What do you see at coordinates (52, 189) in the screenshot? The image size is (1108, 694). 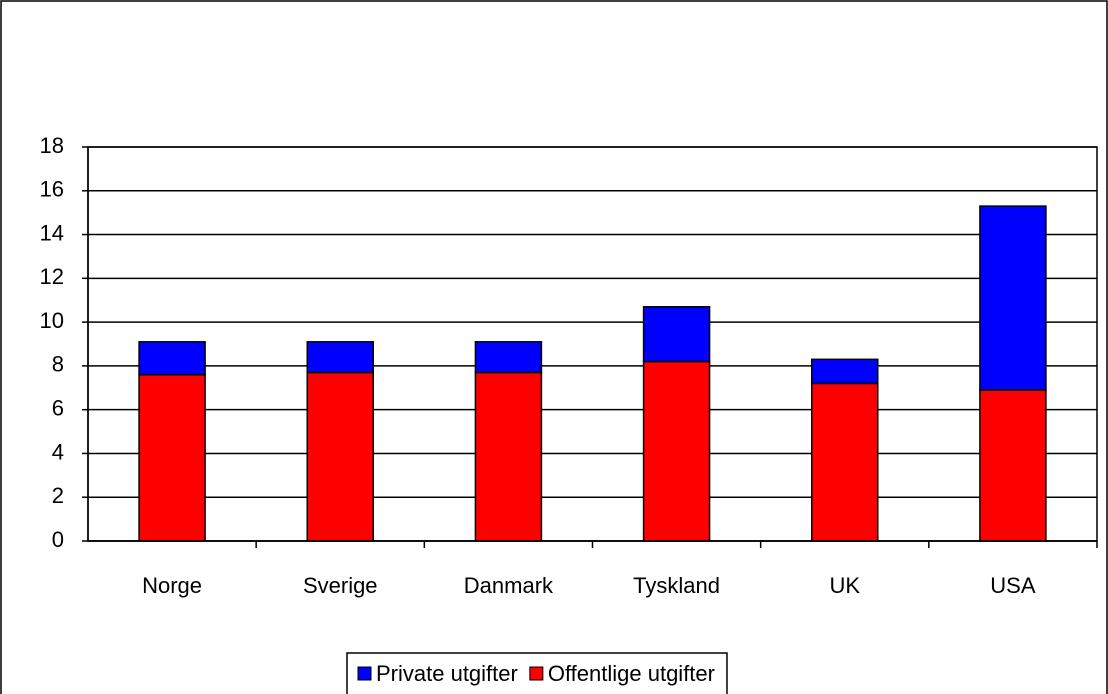 I see `y-tick-label: 16` at bounding box center [52, 189].